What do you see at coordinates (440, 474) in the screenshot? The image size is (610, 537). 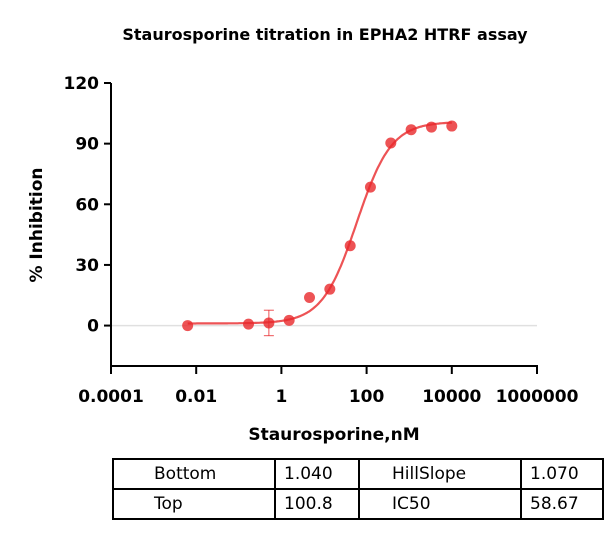 I see `table-cell: HillSlope` at bounding box center [440, 474].